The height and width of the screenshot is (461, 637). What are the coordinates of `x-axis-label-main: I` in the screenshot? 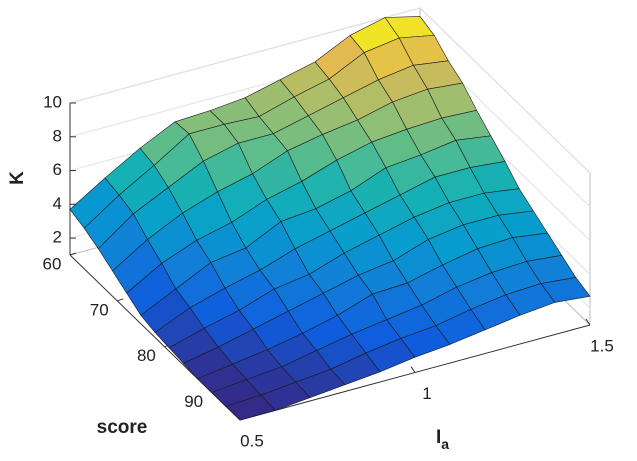 It's located at (438, 437).